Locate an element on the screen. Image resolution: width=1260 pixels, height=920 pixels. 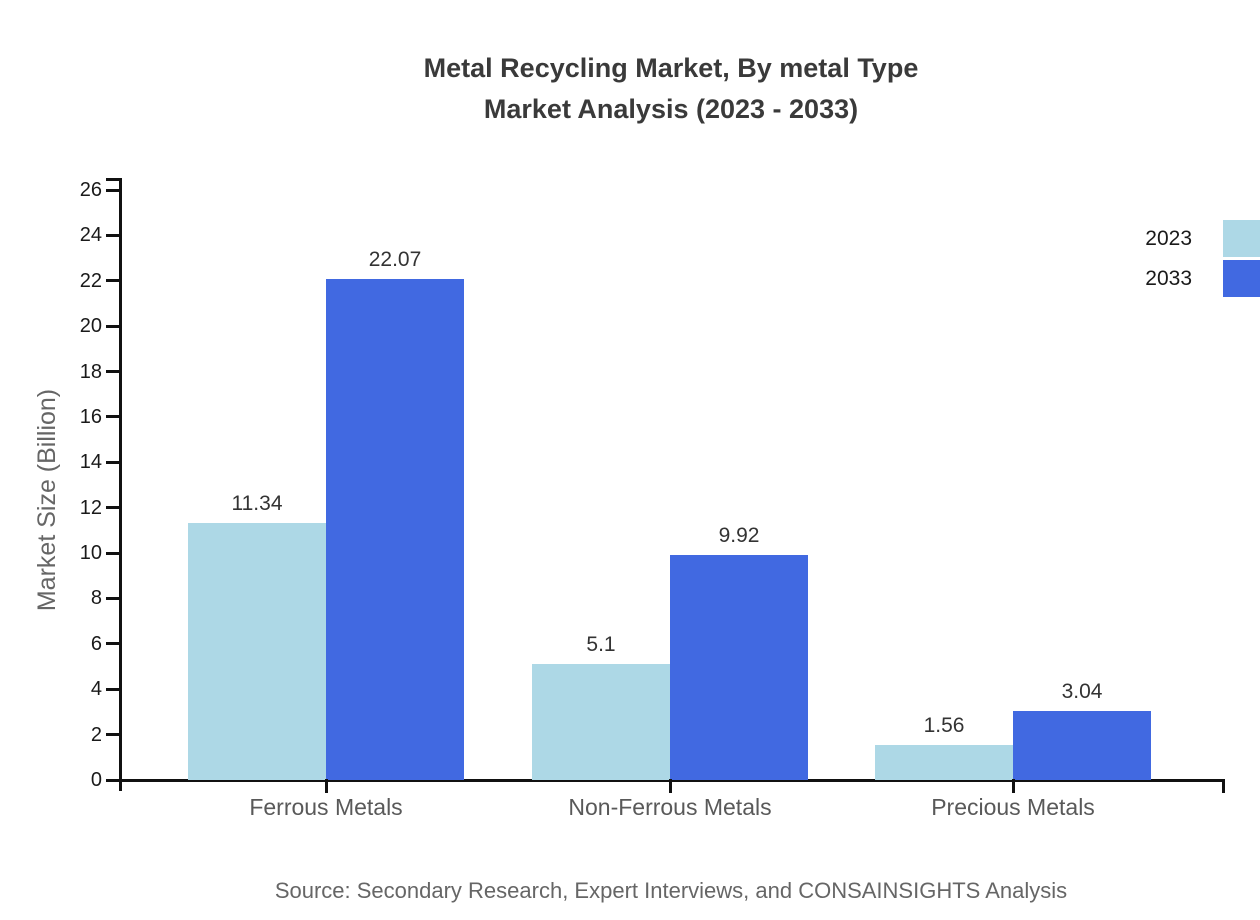
y-tick-label: 10 is located at coordinates (90, 553).